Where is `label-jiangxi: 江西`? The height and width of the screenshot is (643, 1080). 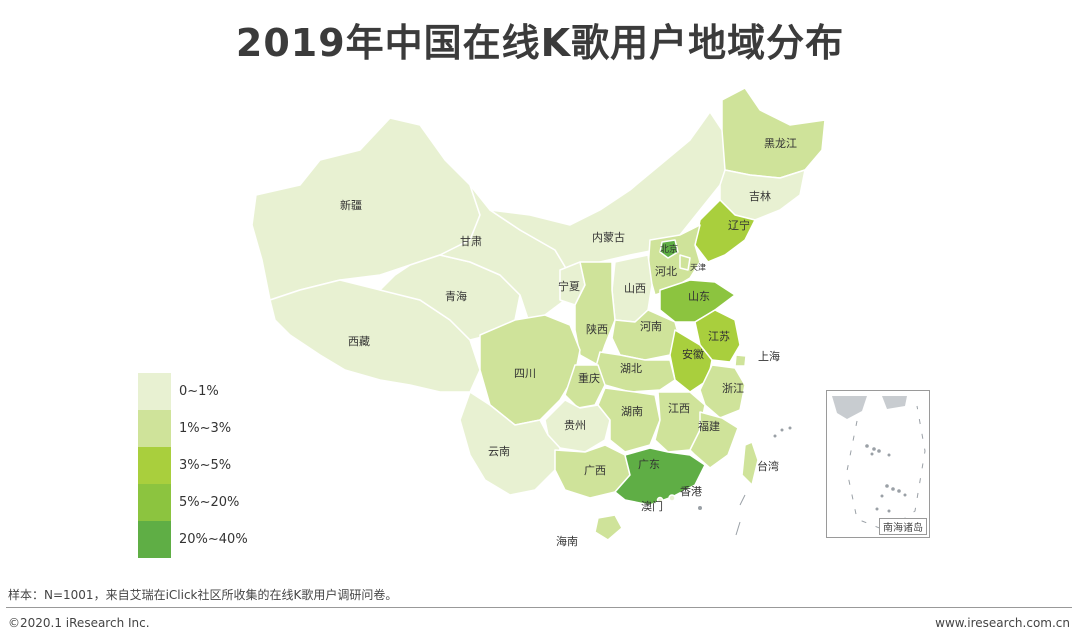 label-jiangxi: 江西 is located at coordinates (679, 408).